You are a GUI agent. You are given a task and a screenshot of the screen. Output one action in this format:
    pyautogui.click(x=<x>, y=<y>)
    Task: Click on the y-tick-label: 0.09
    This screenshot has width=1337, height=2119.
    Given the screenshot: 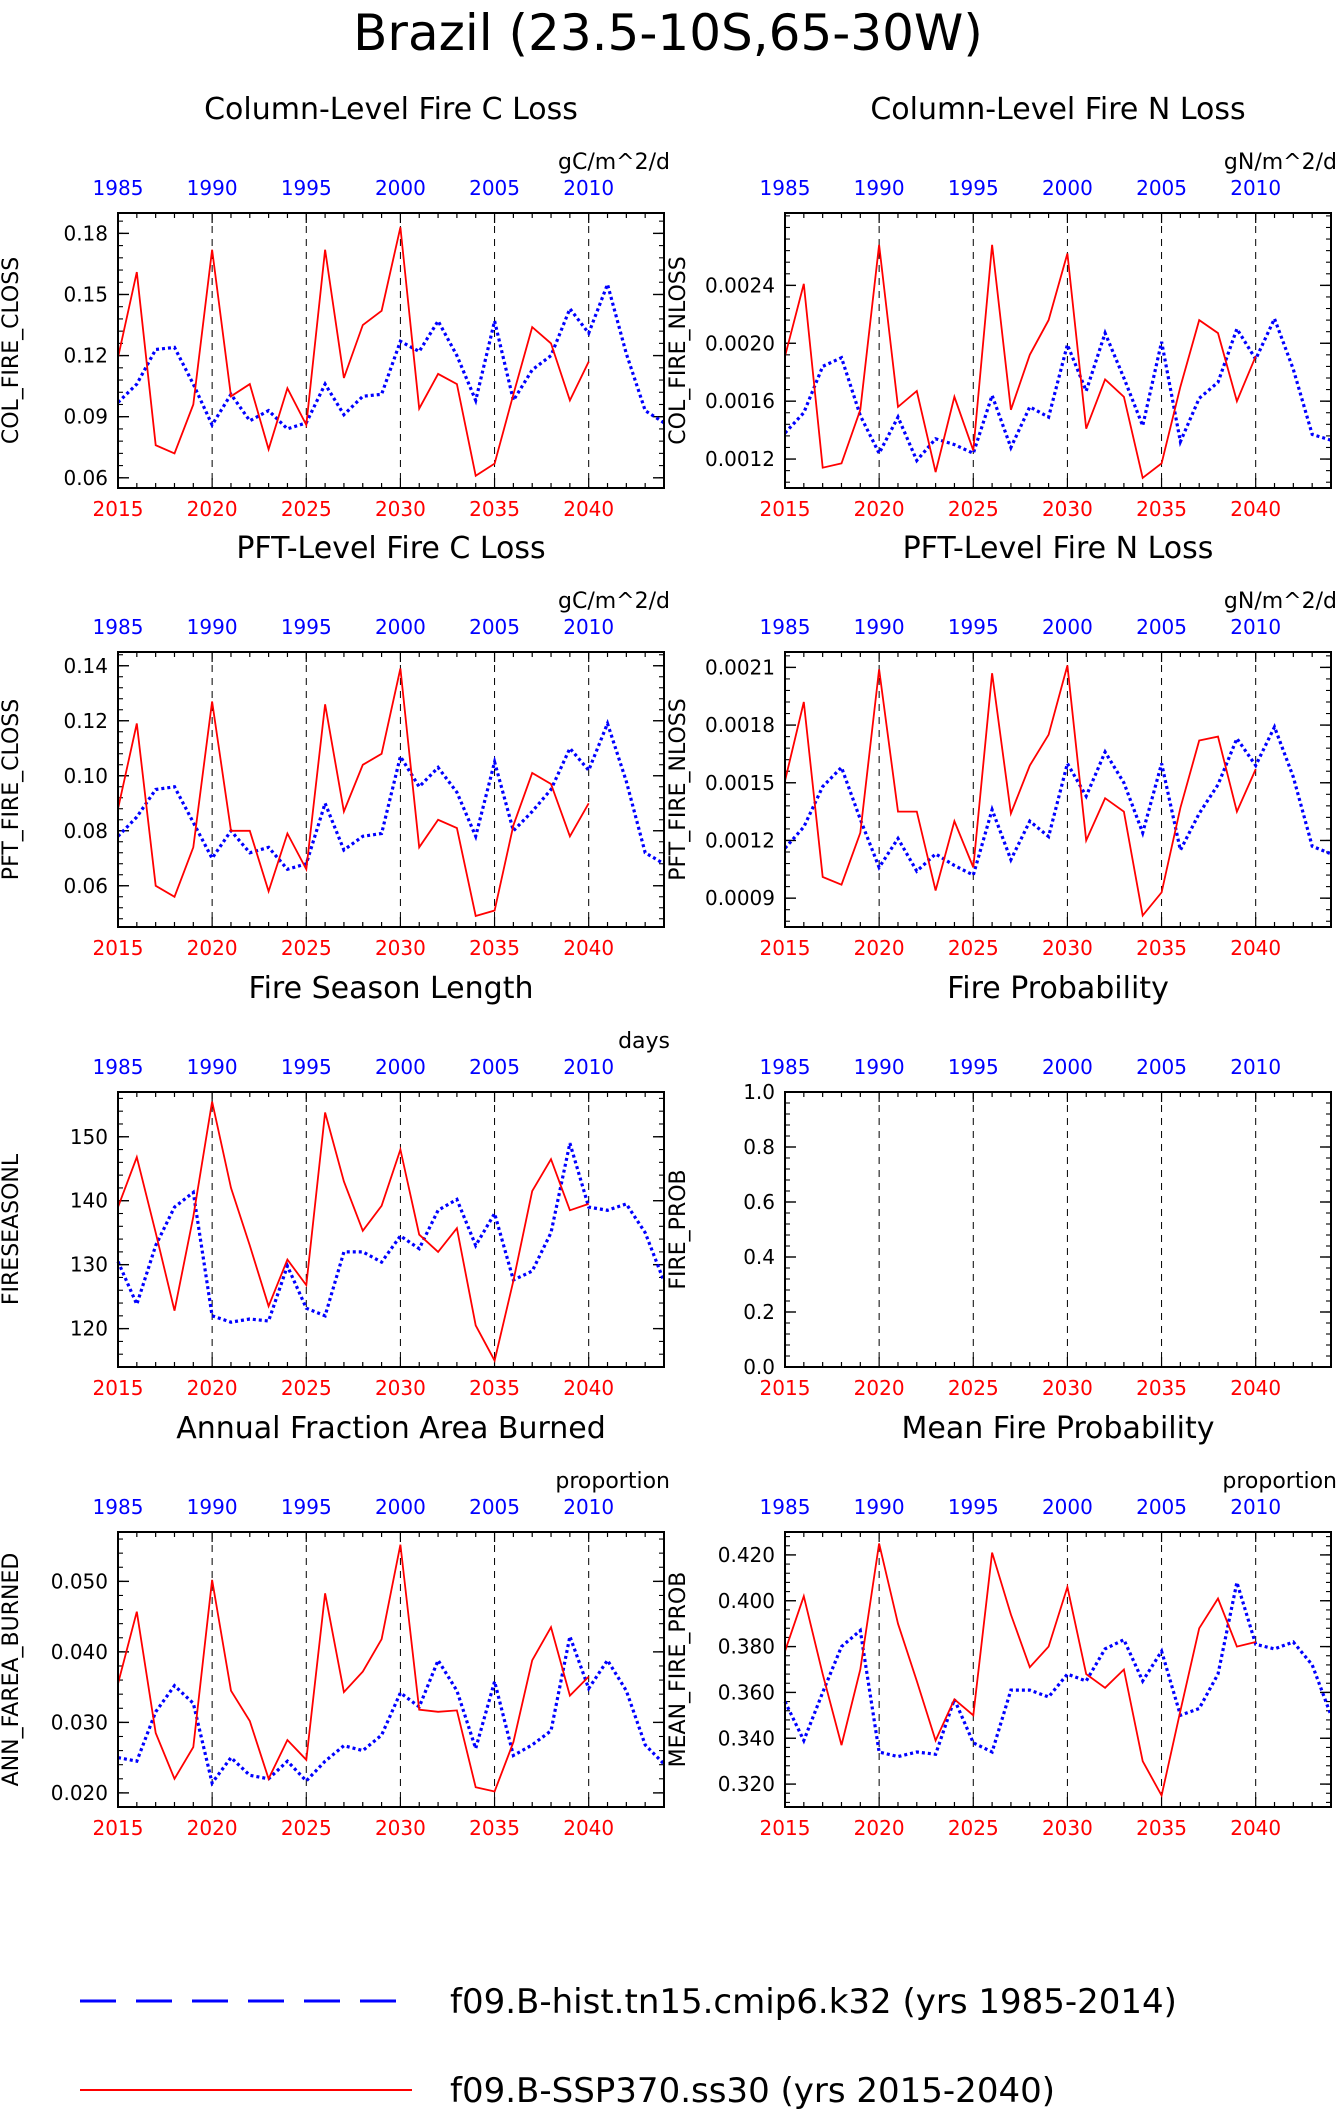 What is the action you would take?
    pyautogui.click(x=85, y=417)
    